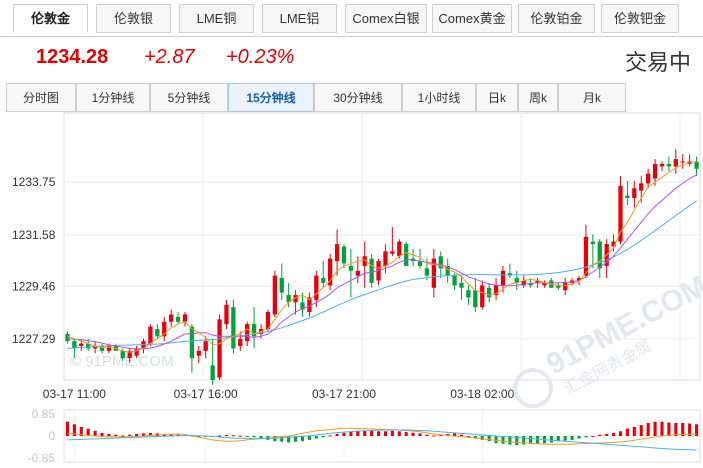 This screenshot has height=468, width=703. I want to click on tab-daily: 日k, so click(497, 97).